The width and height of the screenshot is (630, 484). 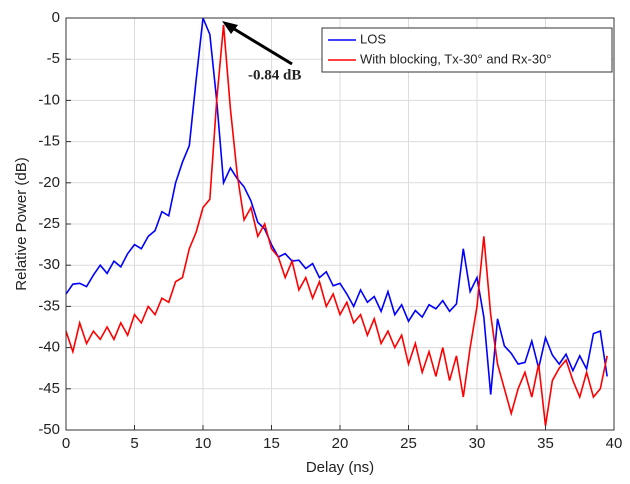 I want to click on legend-label: LOS, so click(x=373, y=38).